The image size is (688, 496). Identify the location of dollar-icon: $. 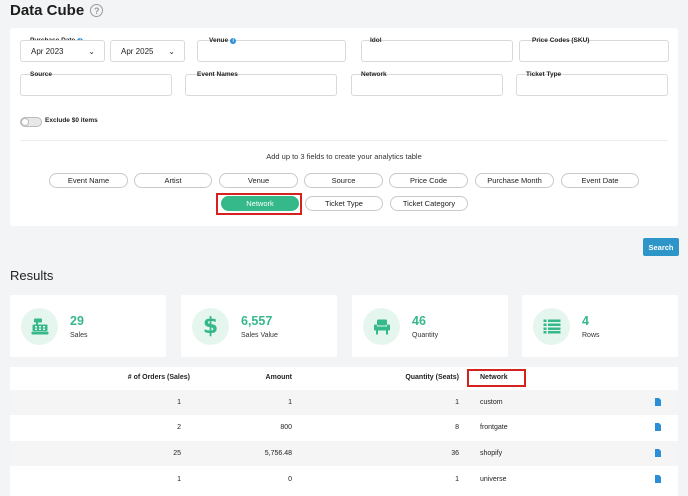
(210, 326).